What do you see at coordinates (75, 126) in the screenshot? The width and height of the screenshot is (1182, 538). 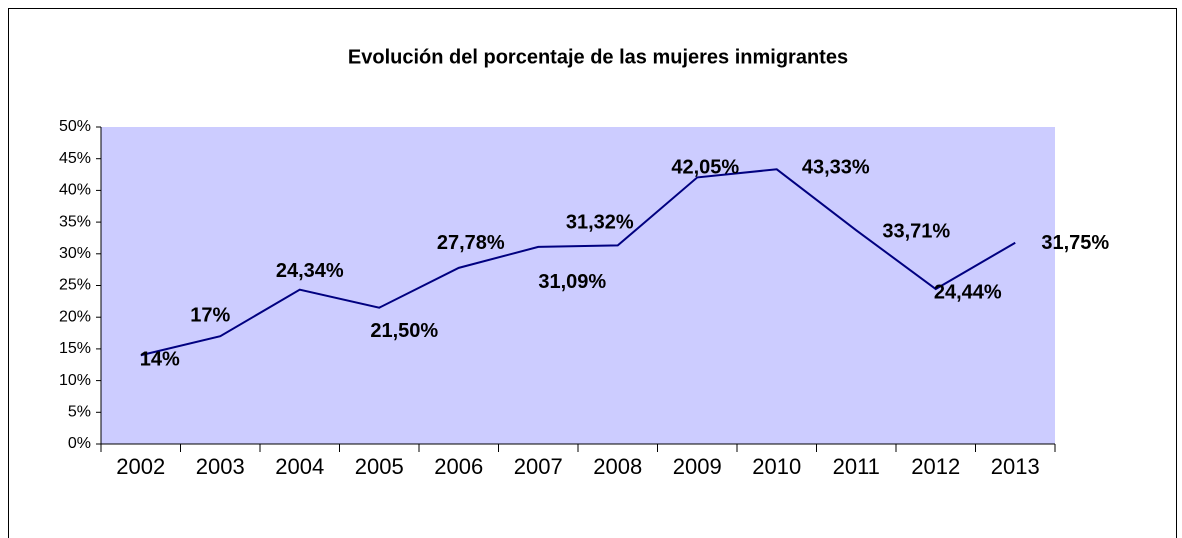 I see `y-tick-label: 50%` at bounding box center [75, 126].